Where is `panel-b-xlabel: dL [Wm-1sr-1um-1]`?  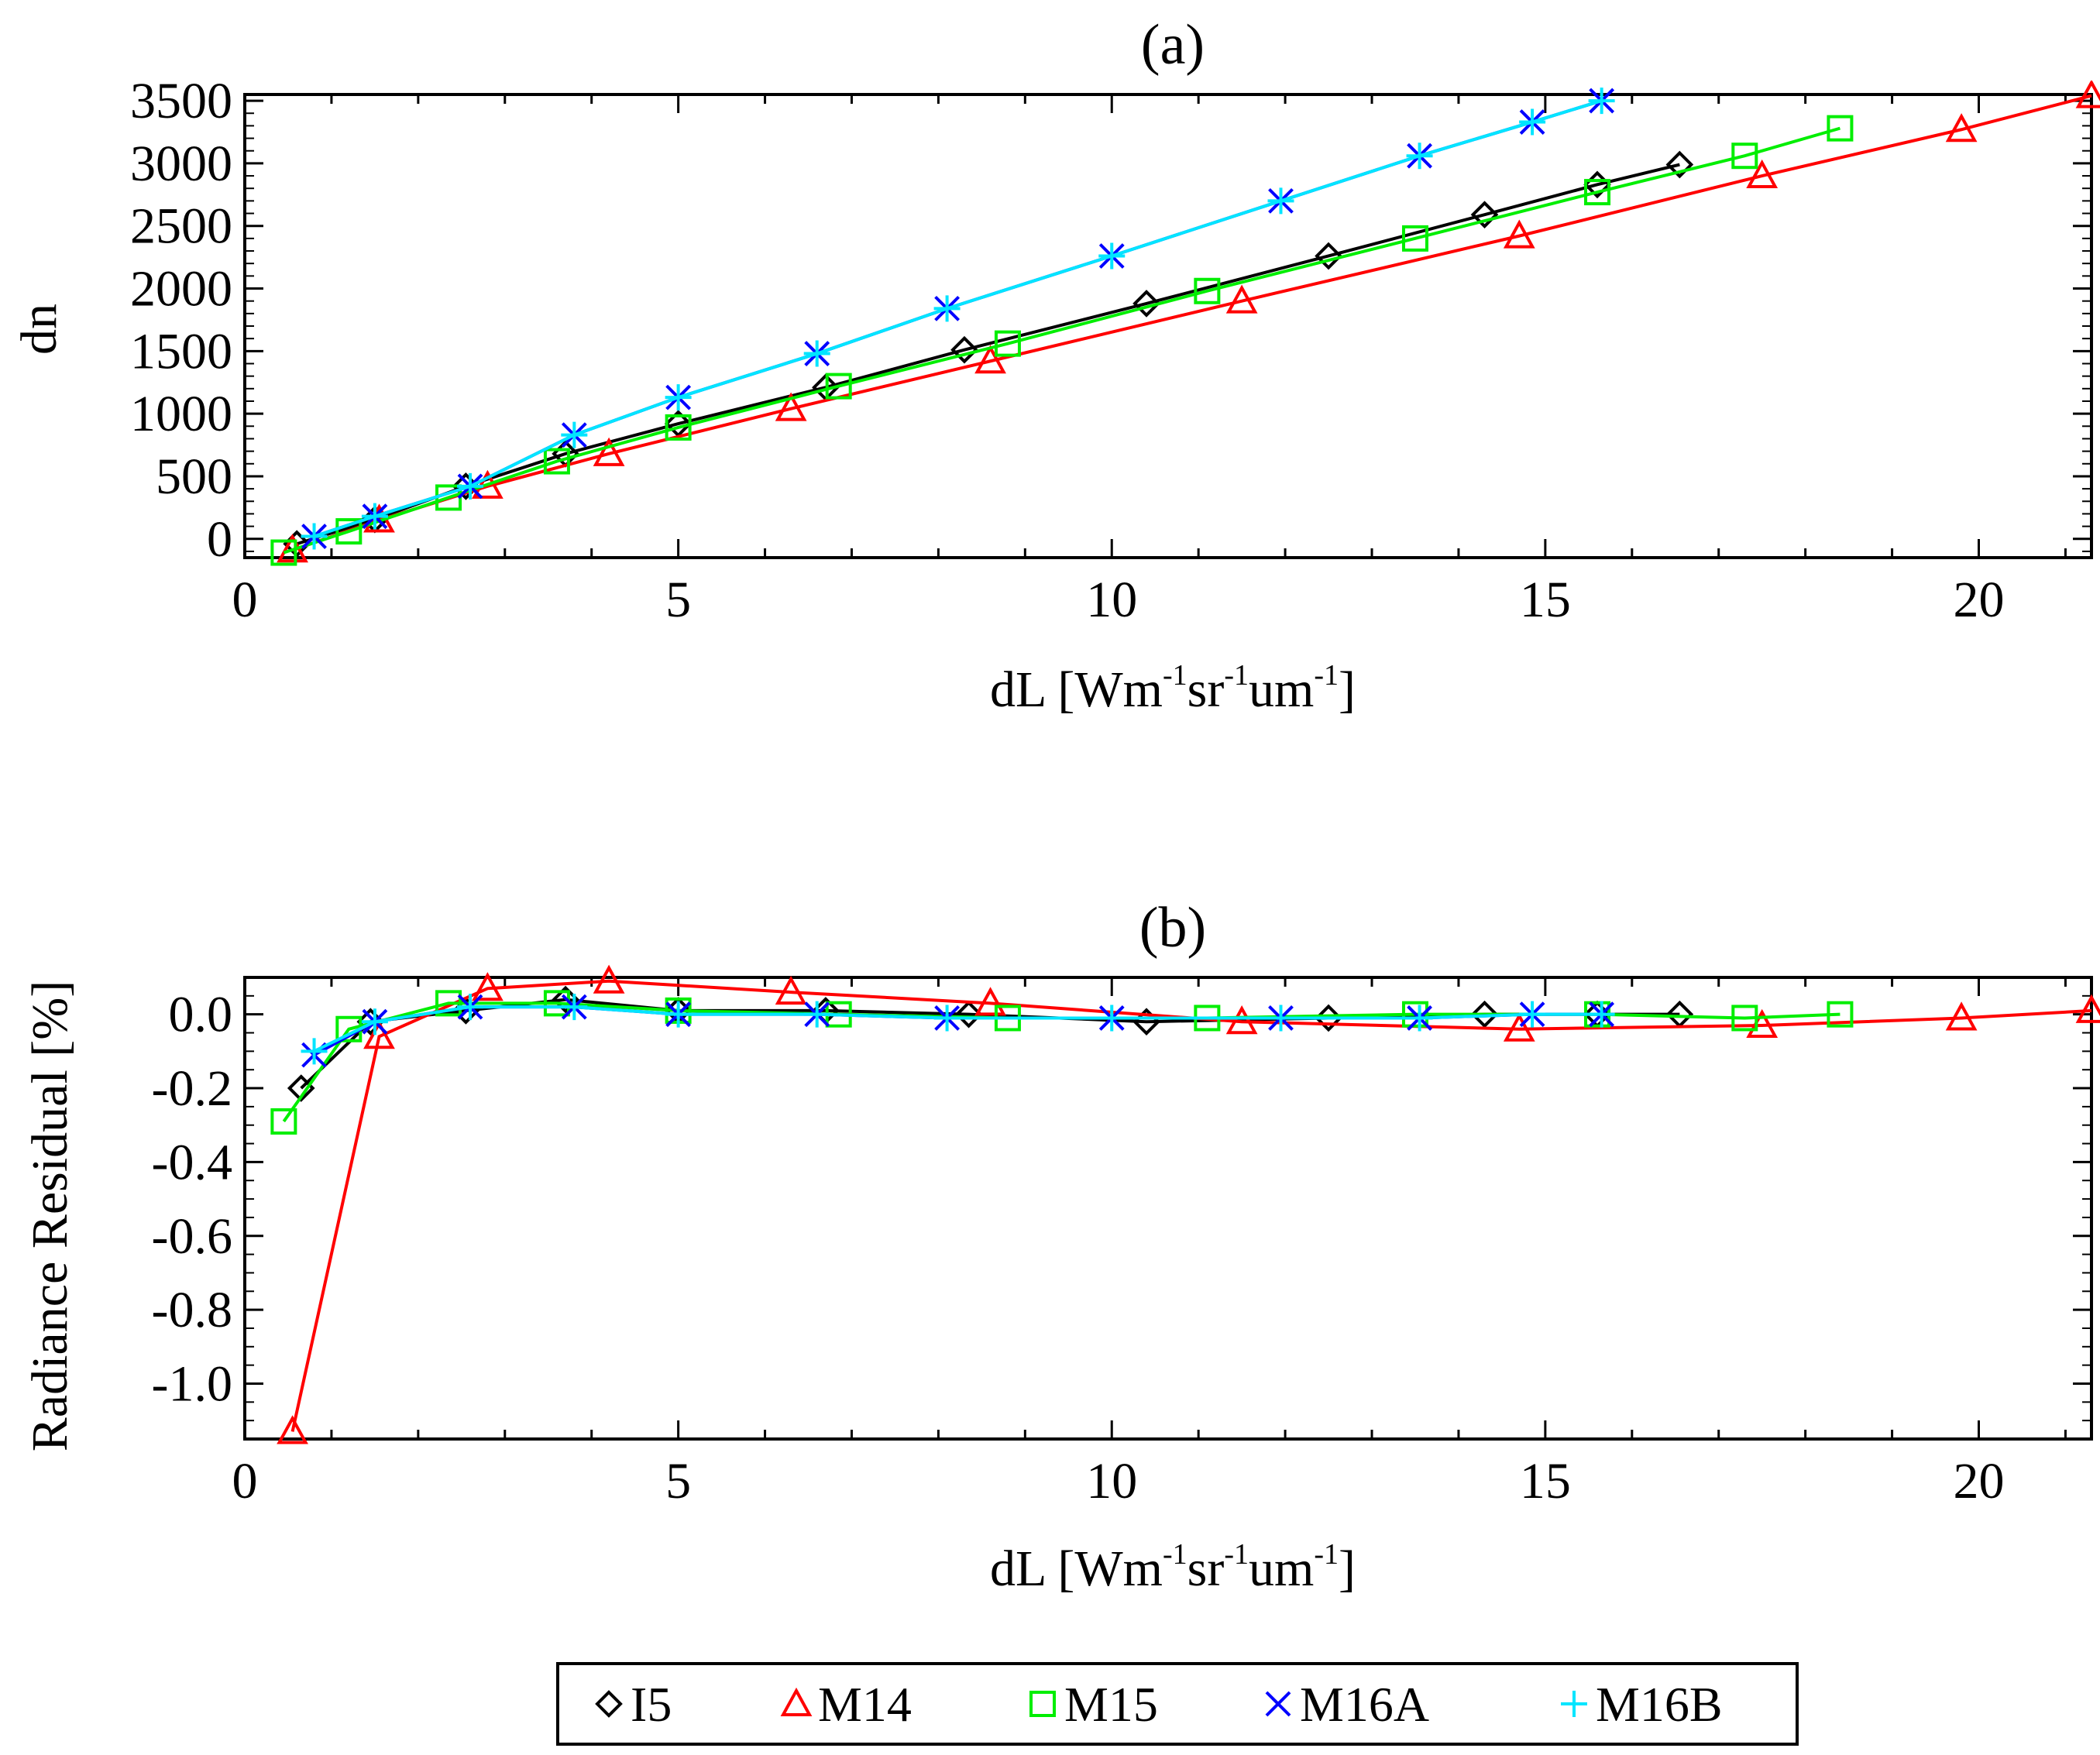 panel-b-xlabel: dL [Wm-1sr-1um-1] is located at coordinates (1173, 1567).